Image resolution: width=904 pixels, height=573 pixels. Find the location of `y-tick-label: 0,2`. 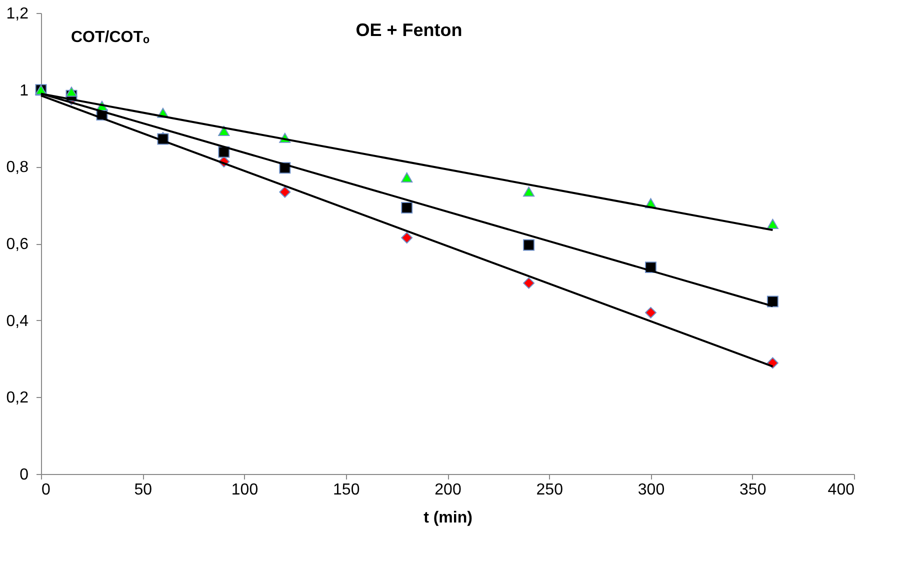

y-tick-label: 0,2 is located at coordinates (17, 398).